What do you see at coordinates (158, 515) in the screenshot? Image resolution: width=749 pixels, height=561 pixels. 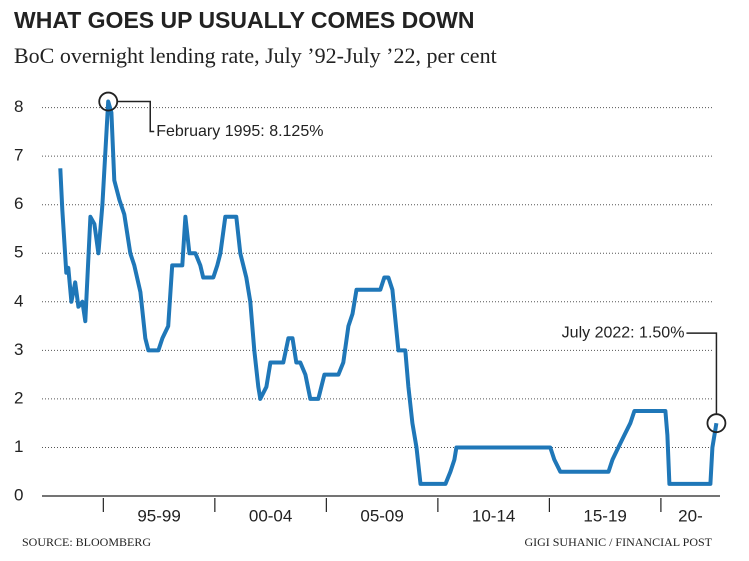 I see `x-band-label: 95-99` at bounding box center [158, 515].